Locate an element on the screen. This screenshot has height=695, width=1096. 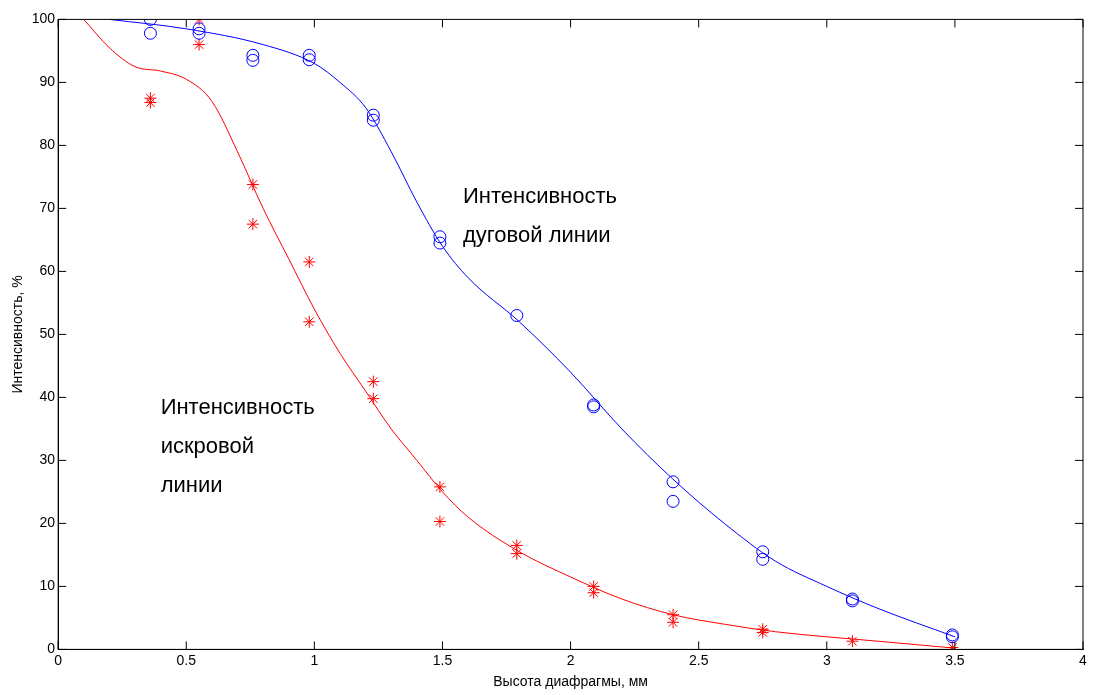
y-tick-label: 80 is located at coordinates (47, 144).